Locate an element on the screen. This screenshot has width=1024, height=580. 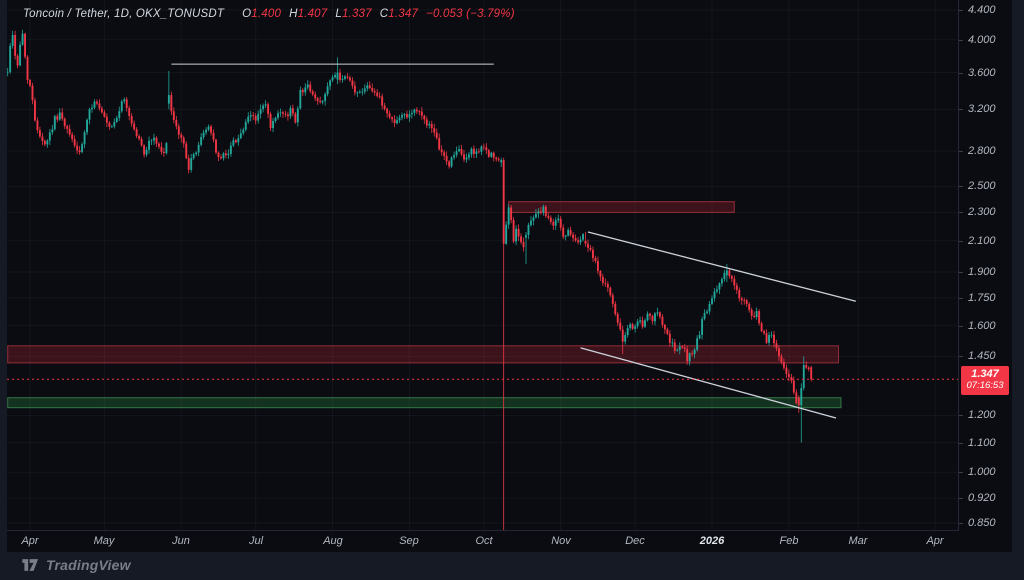
time-tick-label-may: May is located at coordinates (104, 541).